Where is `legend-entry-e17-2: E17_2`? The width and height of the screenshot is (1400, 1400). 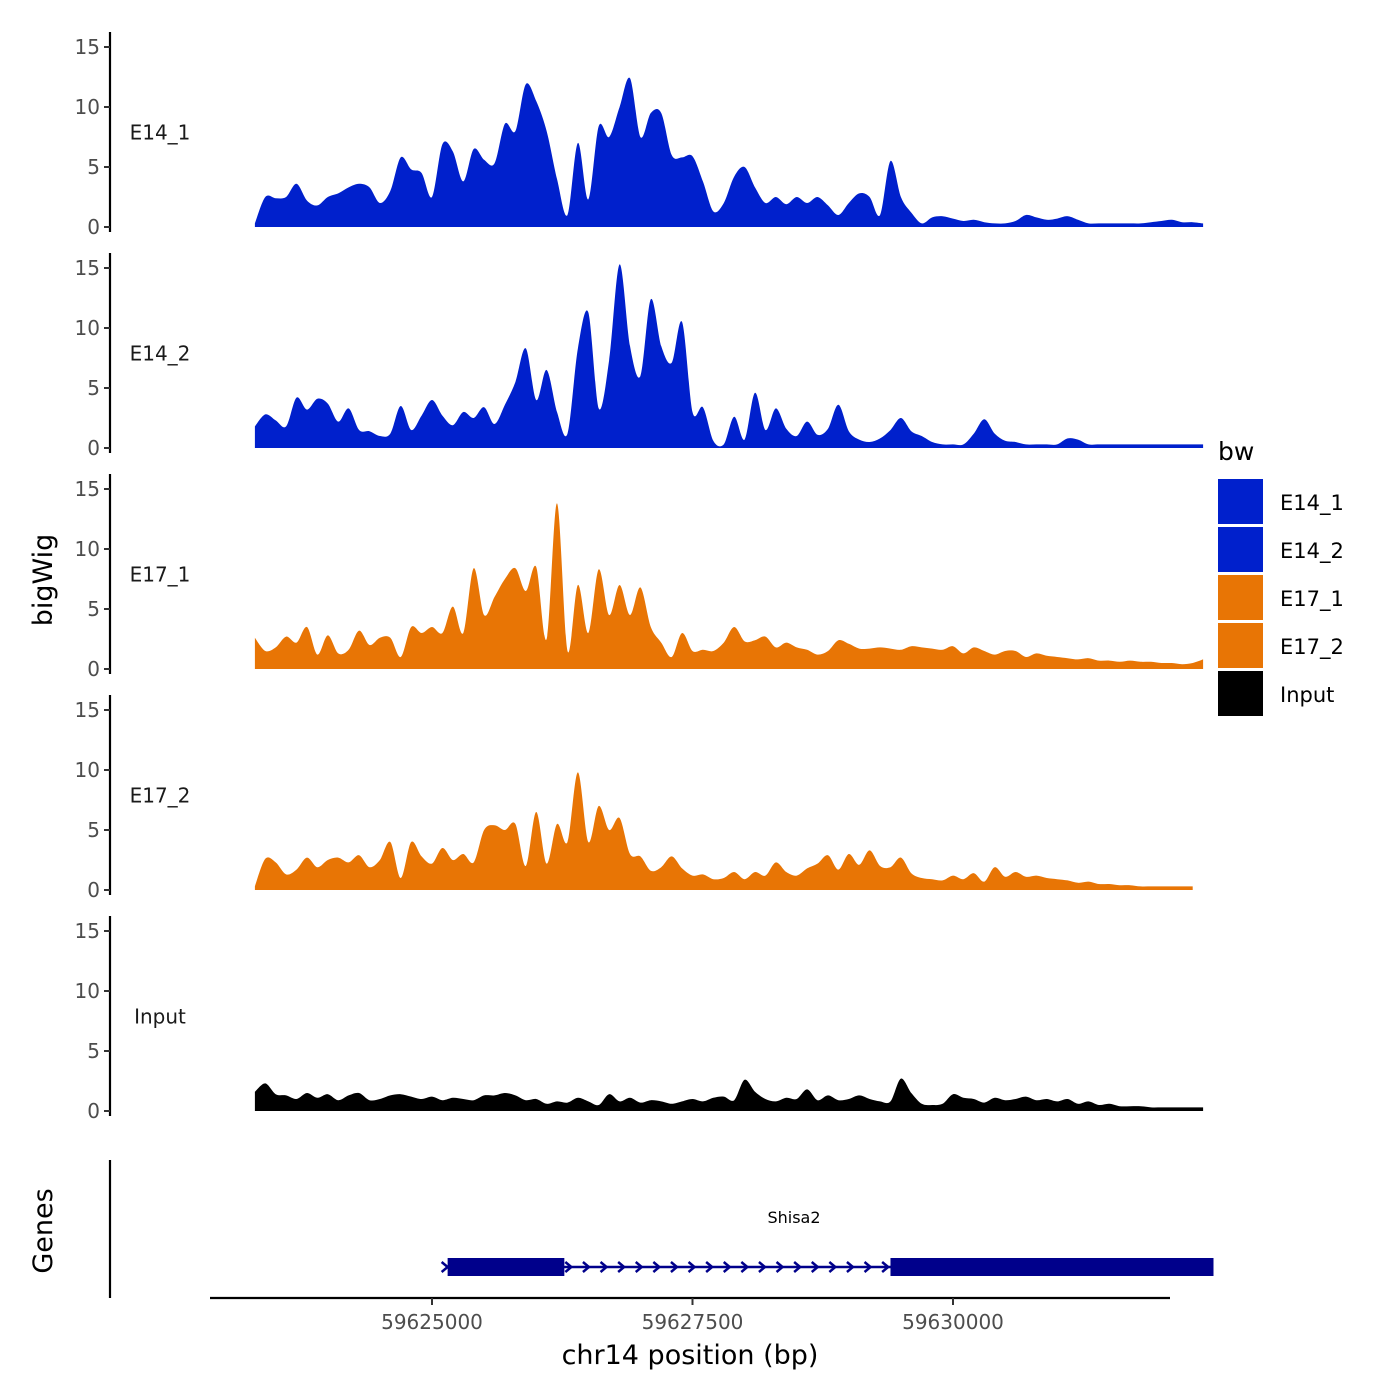 legend-entry-e17-2: E17_2 is located at coordinates (1281, 645).